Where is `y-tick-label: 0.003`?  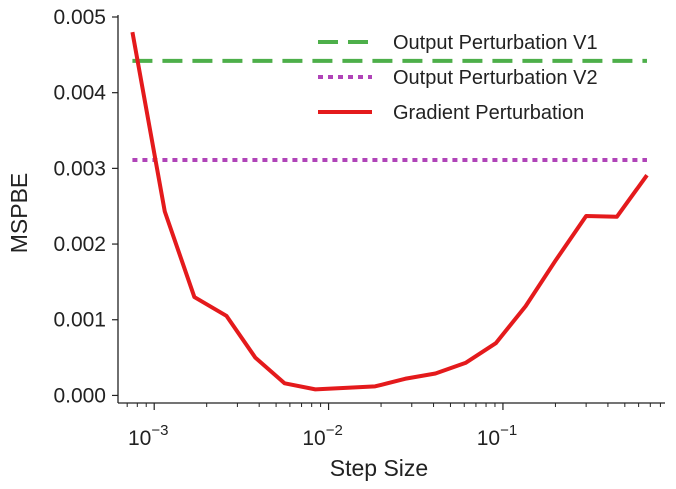 y-tick-label: 0.003 is located at coordinates (79, 168).